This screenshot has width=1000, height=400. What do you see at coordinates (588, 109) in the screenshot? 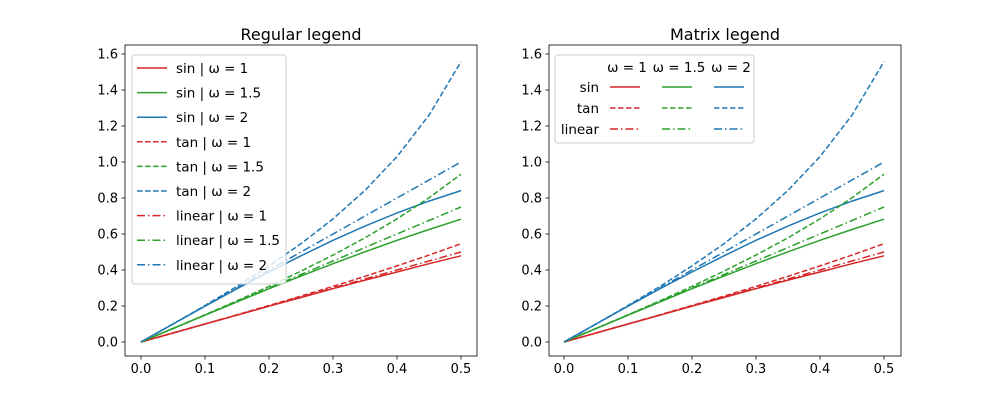
I see `matrix-legend-row-label: tan` at bounding box center [588, 109].